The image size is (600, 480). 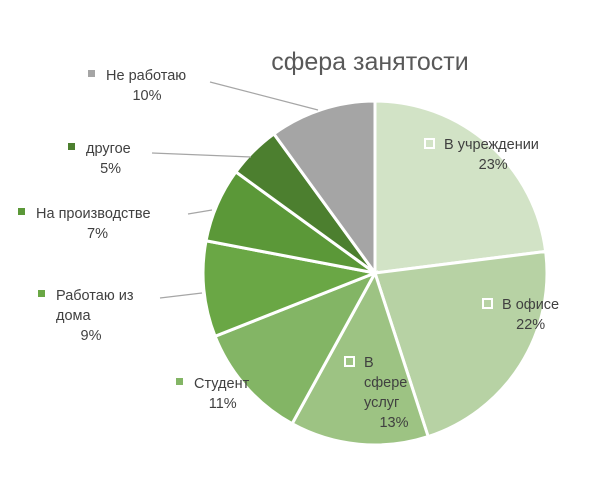 I want to click on data-label-4: Студент 11%, so click(x=213, y=394).